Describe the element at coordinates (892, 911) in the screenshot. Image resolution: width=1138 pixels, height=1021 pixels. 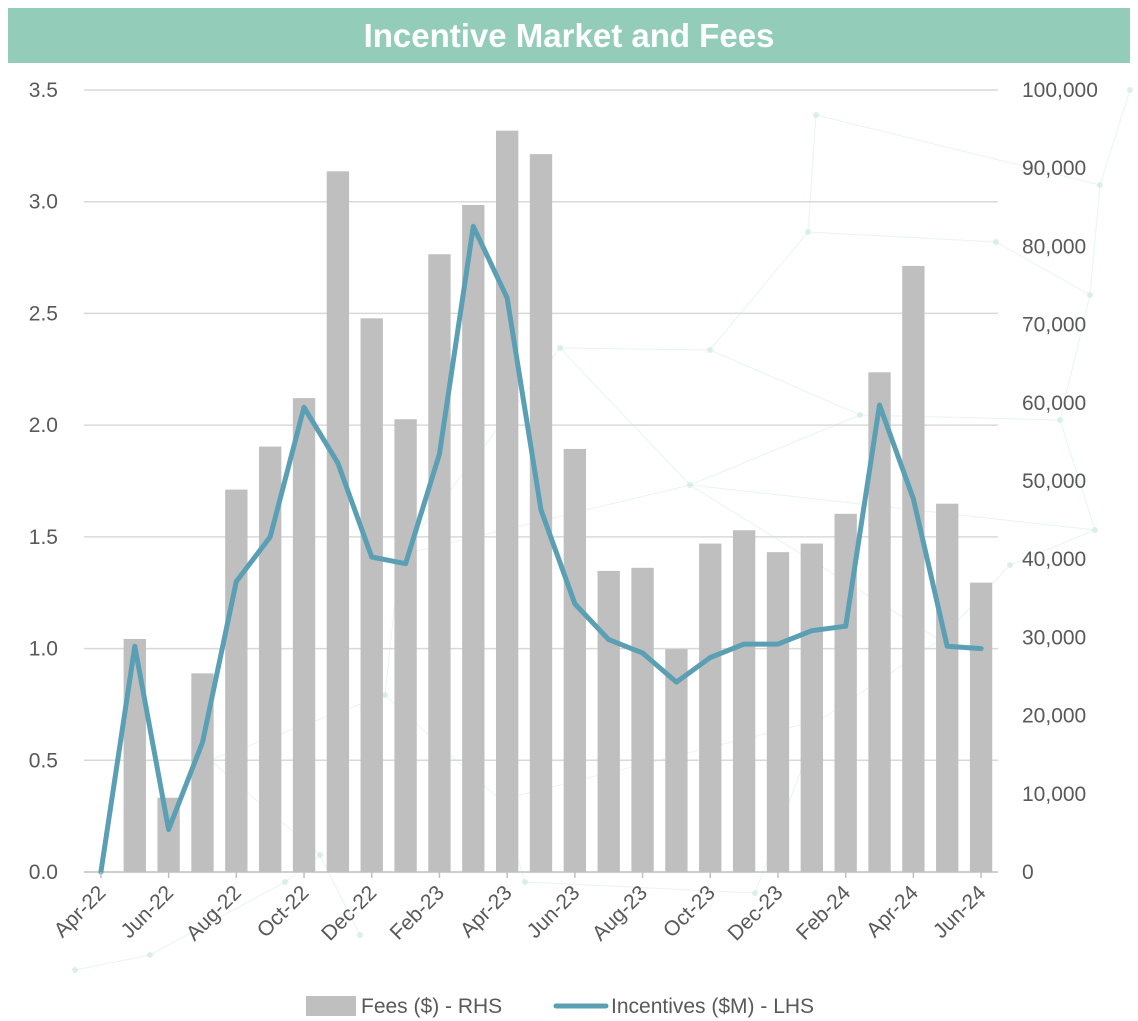
I see `x-tick-label: Apr-24` at that location.